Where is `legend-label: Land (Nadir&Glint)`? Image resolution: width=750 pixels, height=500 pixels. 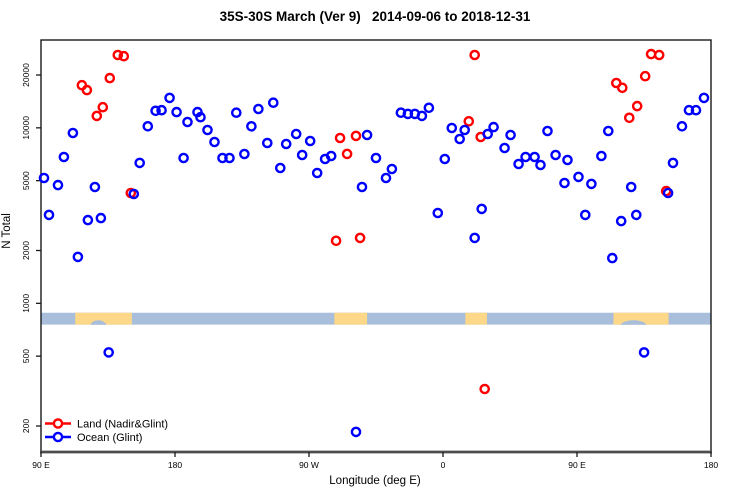 legend-label: Land (Nadir&Glint) is located at coordinates (122, 425).